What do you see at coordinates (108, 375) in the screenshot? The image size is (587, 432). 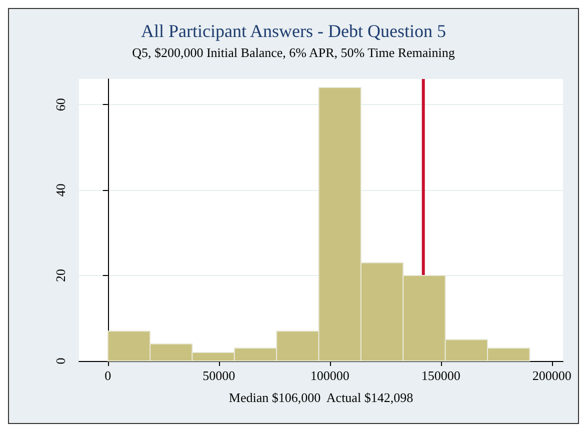 I see `x-tick-label: 0` at bounding box center [108, 375].